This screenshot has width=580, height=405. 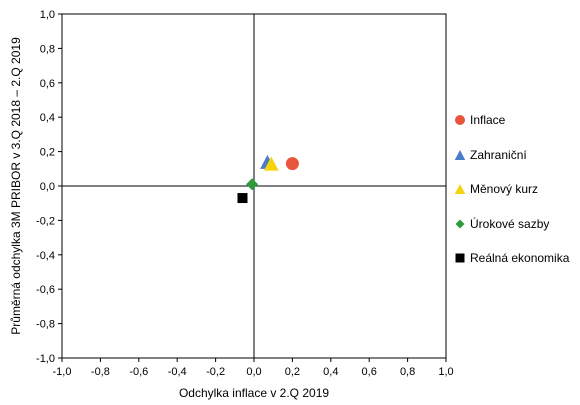 What do you see at coordinates (45, 256) in the screenshot?
I see `y-tick-label: -0,4` at bounding box center [45, 256].